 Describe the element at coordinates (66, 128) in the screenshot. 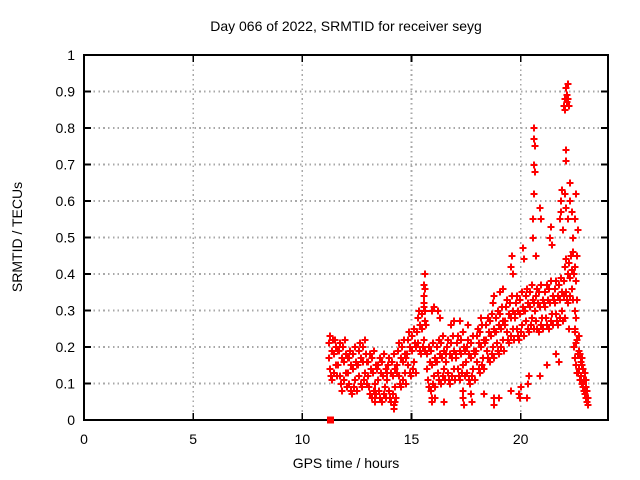

I see `y-tick-label: 0.8` at that location.